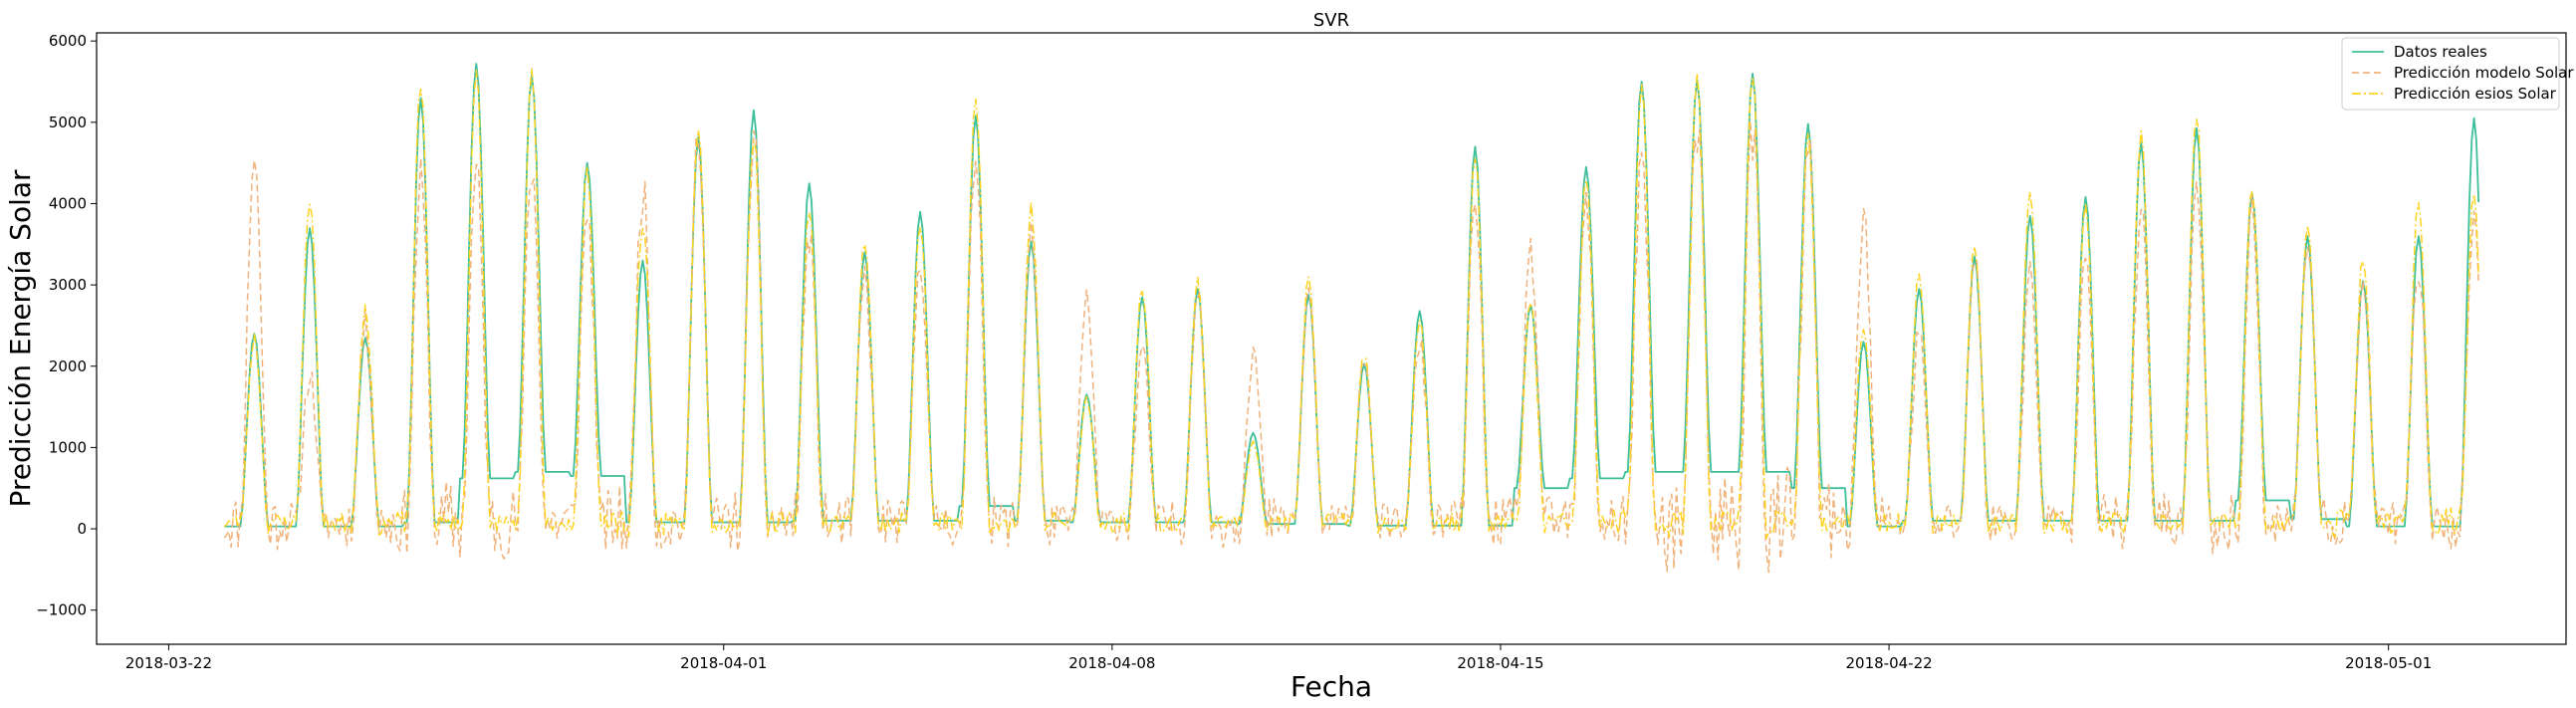 This screenshot has height=708, width=2576. Describe the element at coordinates (723, 663) in the screenshot. I see `x-tick-label: 2018-04-01` at that location.